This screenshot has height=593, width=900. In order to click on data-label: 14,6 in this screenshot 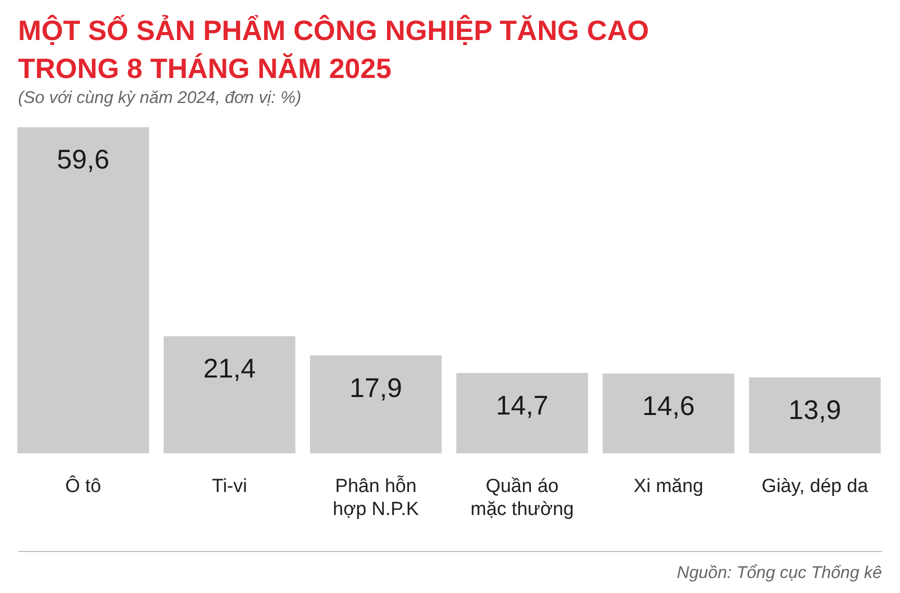, I will do `click(668, 405)`.